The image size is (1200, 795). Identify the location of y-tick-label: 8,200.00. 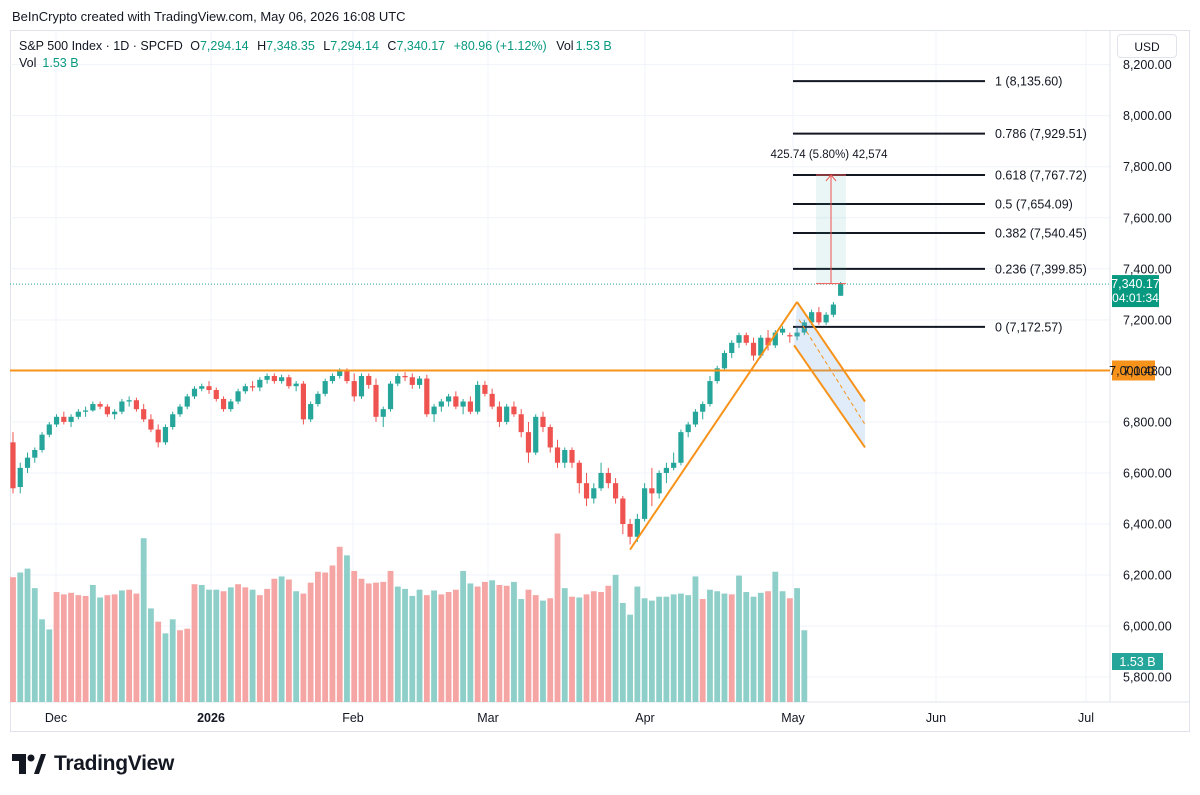
(1147, 65).